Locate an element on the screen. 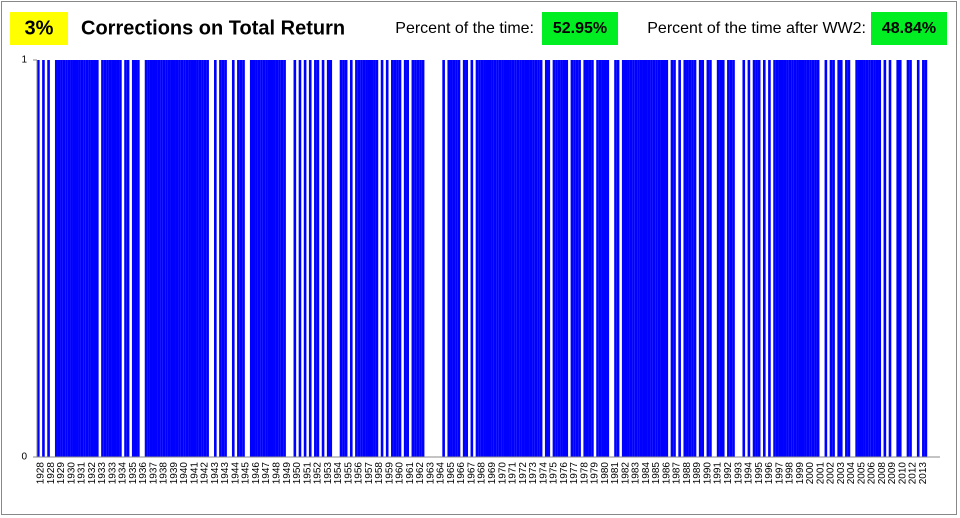 The width and height of the screenshot is (960, 518). x-tick-label: 2003 is located at coordinates (841, 473).